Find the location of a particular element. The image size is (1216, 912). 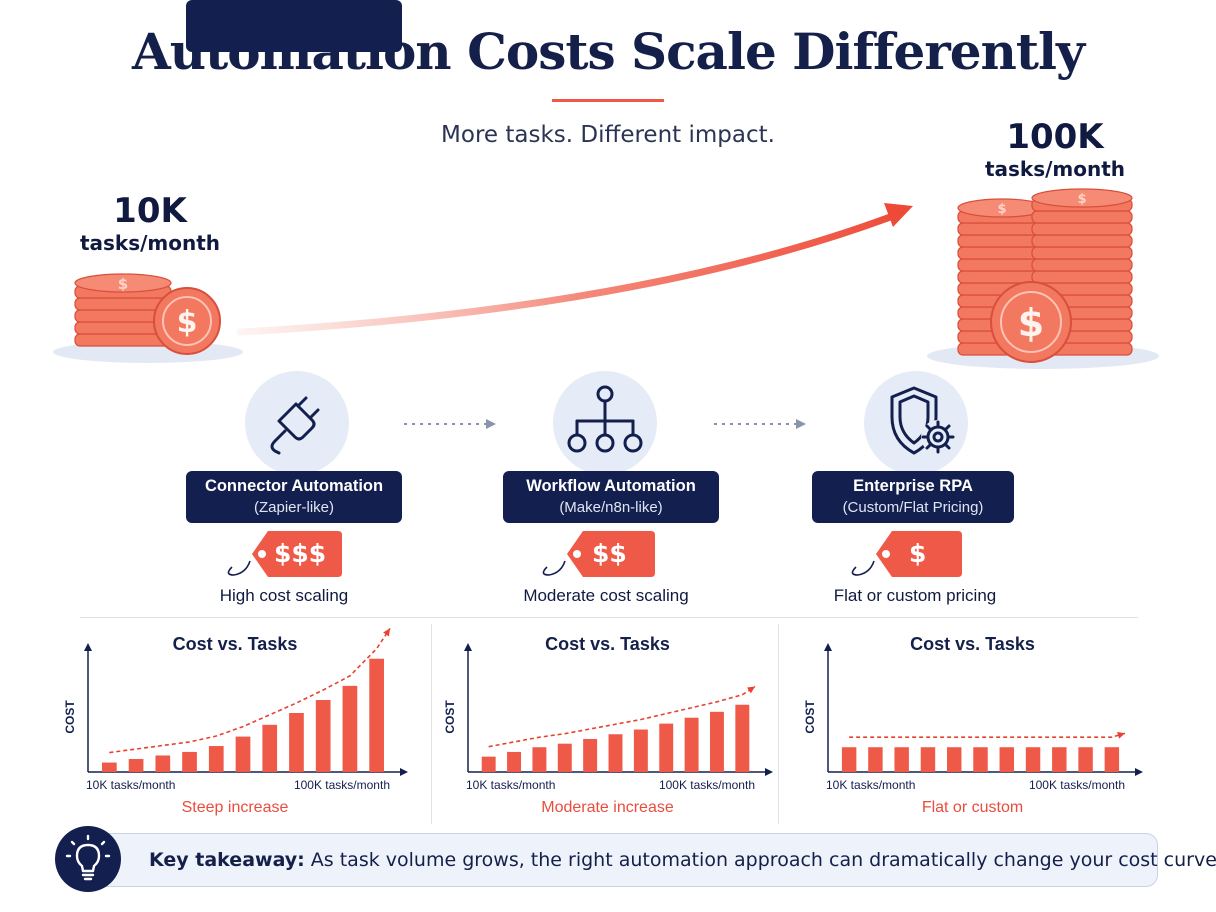

small-coin-stack-icon: $ $ is located at coordinates (148, 318).